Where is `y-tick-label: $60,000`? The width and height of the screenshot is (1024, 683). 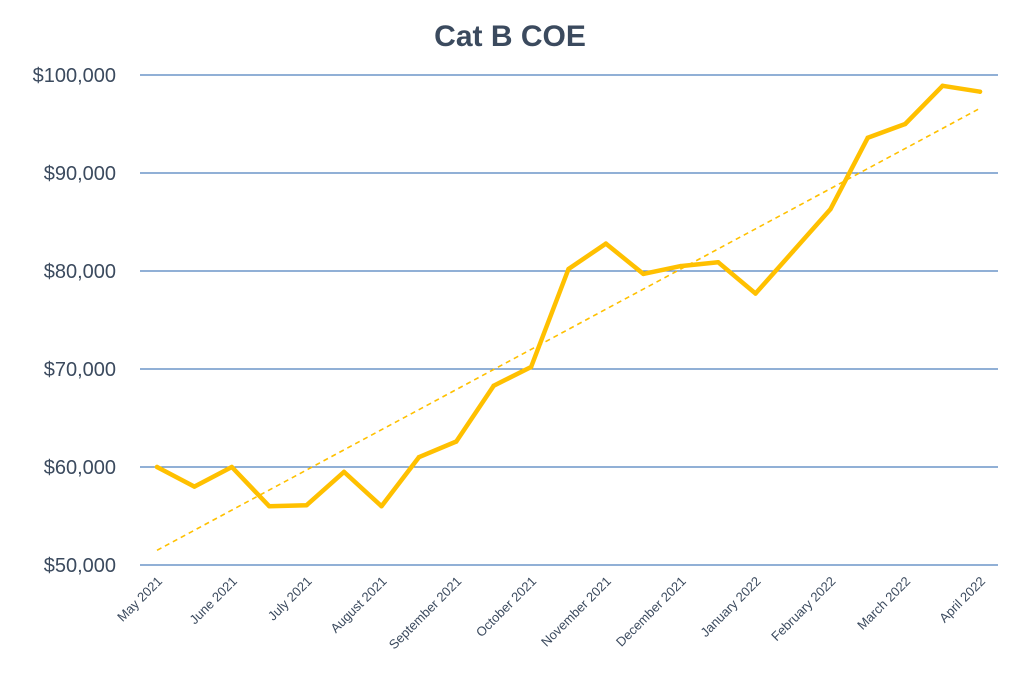
y-tick-label: $60,000 is located at coordinates (80, 468).